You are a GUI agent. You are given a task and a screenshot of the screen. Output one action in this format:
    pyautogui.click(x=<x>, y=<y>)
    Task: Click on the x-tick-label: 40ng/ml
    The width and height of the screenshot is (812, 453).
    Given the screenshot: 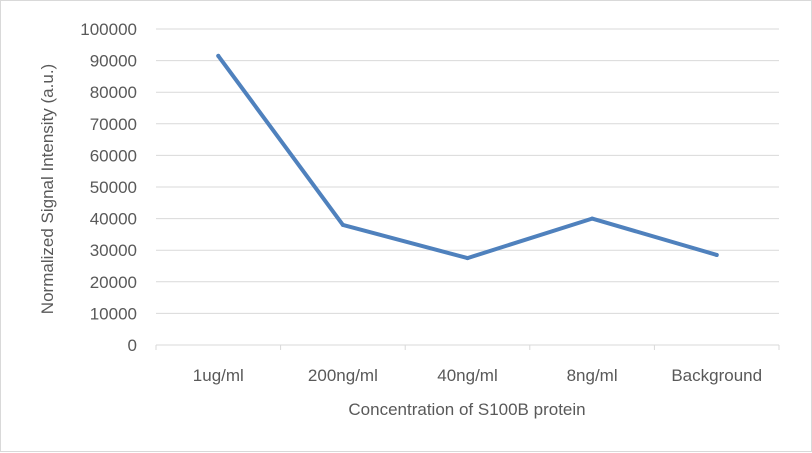 What is the action you would take?
    pyautogui.click(x=467, y=375)
    